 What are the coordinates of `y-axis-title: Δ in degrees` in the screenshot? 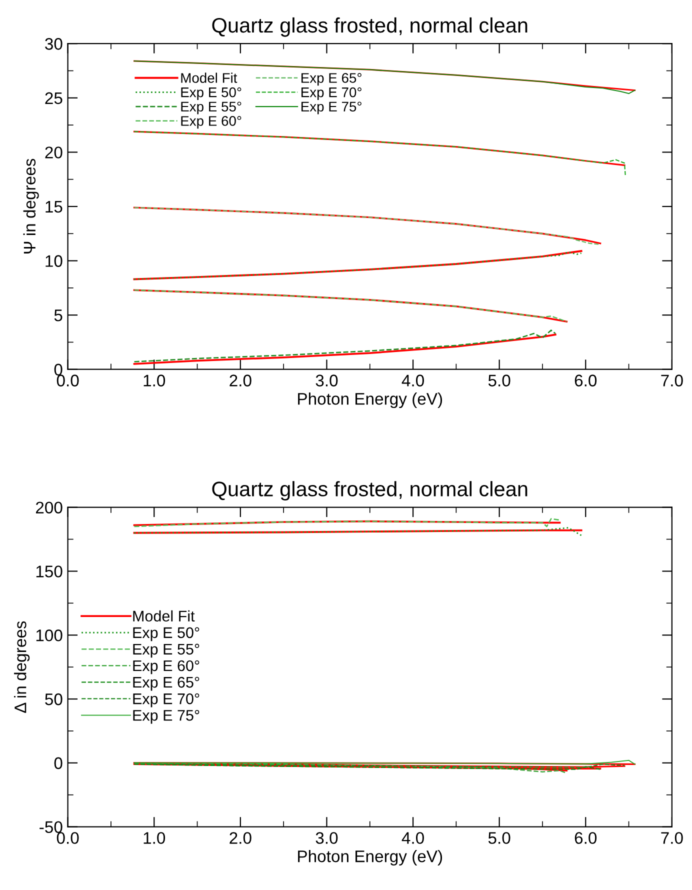 It's located at (22, 667).